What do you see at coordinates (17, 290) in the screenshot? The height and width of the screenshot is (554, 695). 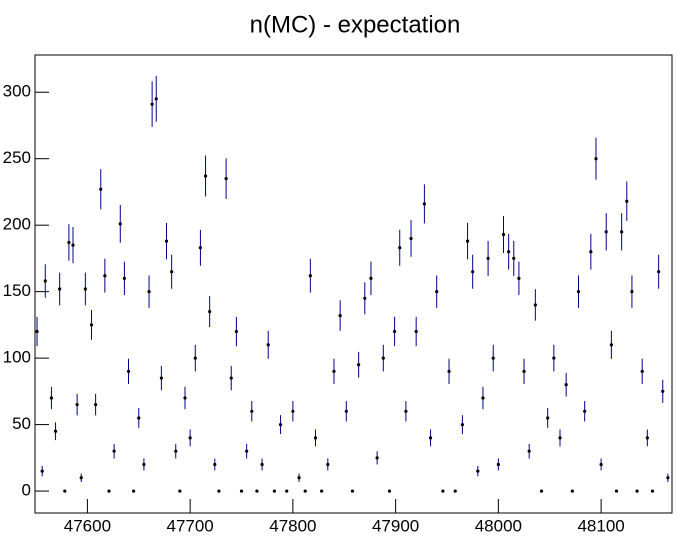 I see `y-tick-label: 150` at bounding box center [17, 290].